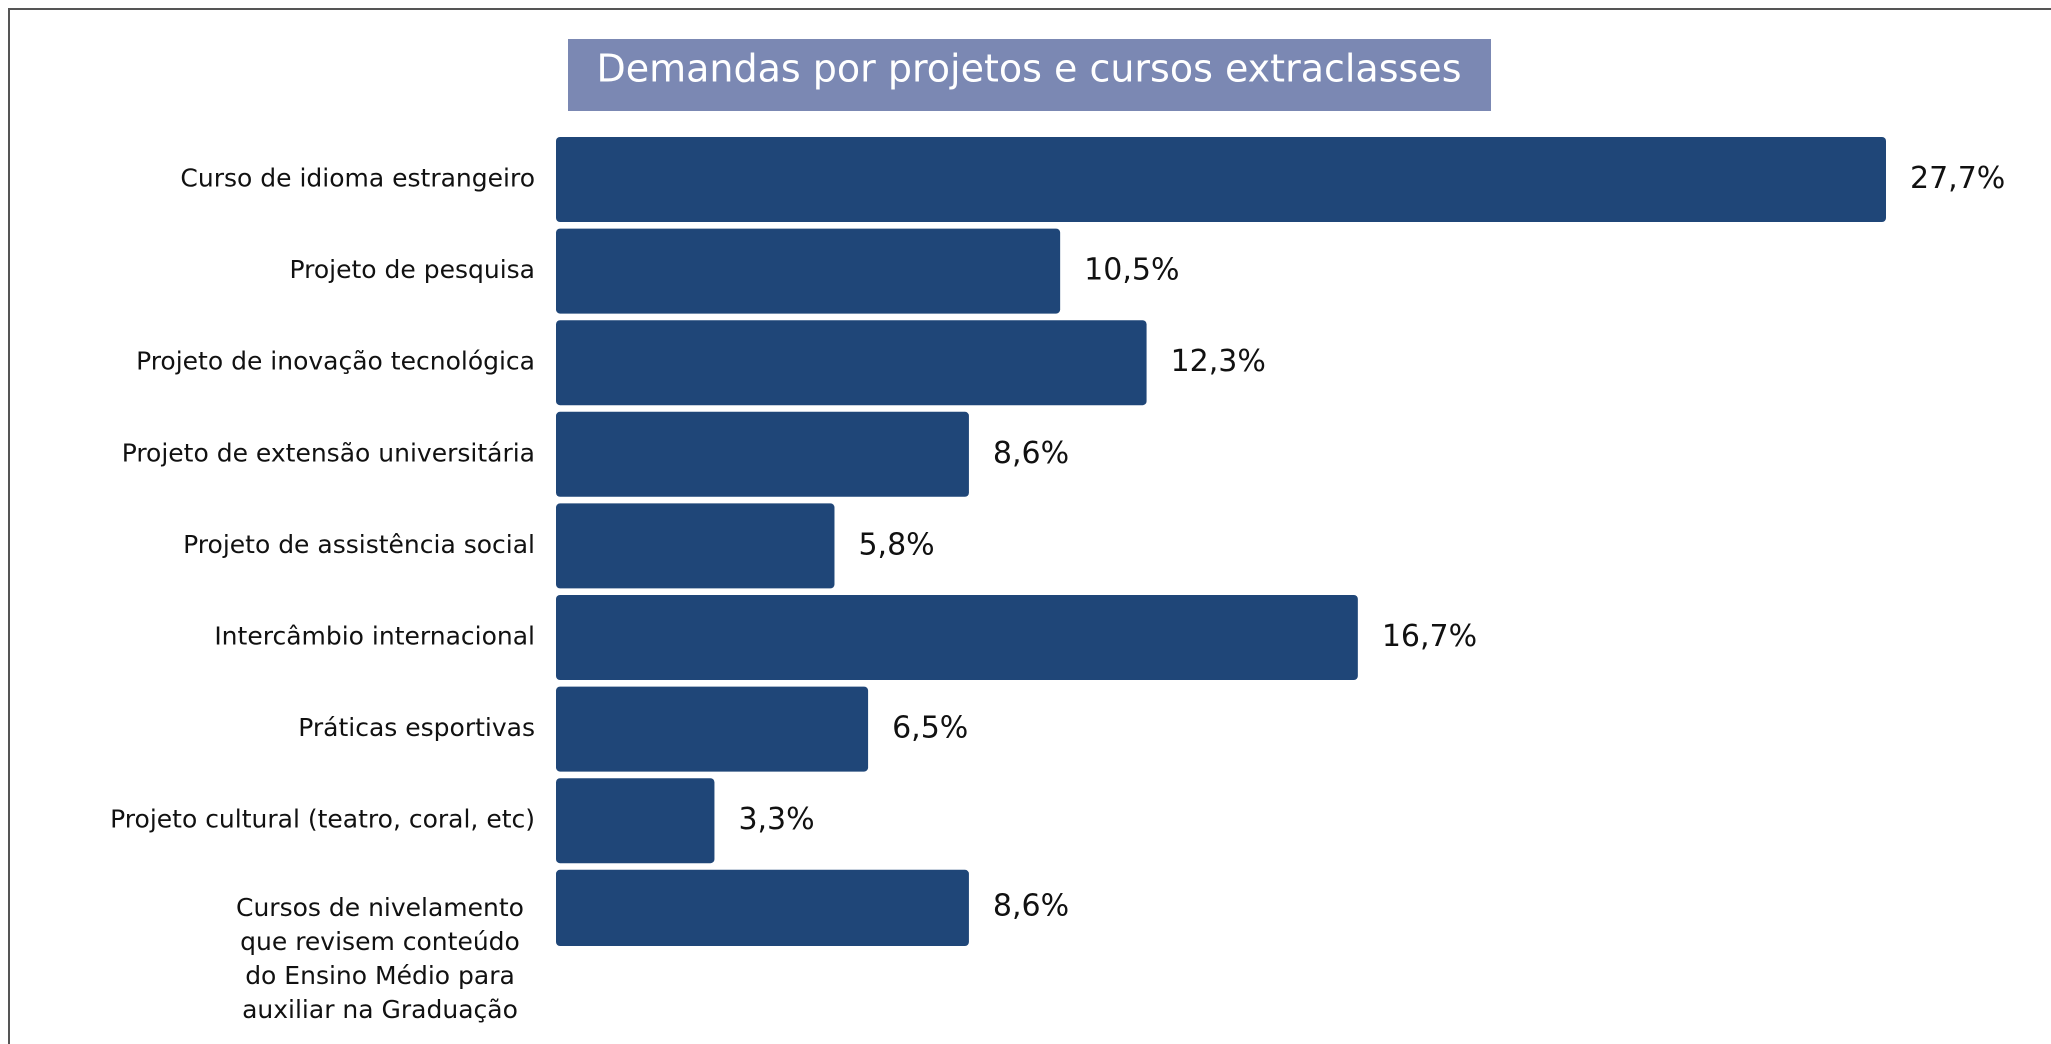 This screenshot has width=2051, height=1044. Describe the element at coordinates (335, 361) in the screenshot. I see `category-label: Projeto de inovação tecnológica` at that location.